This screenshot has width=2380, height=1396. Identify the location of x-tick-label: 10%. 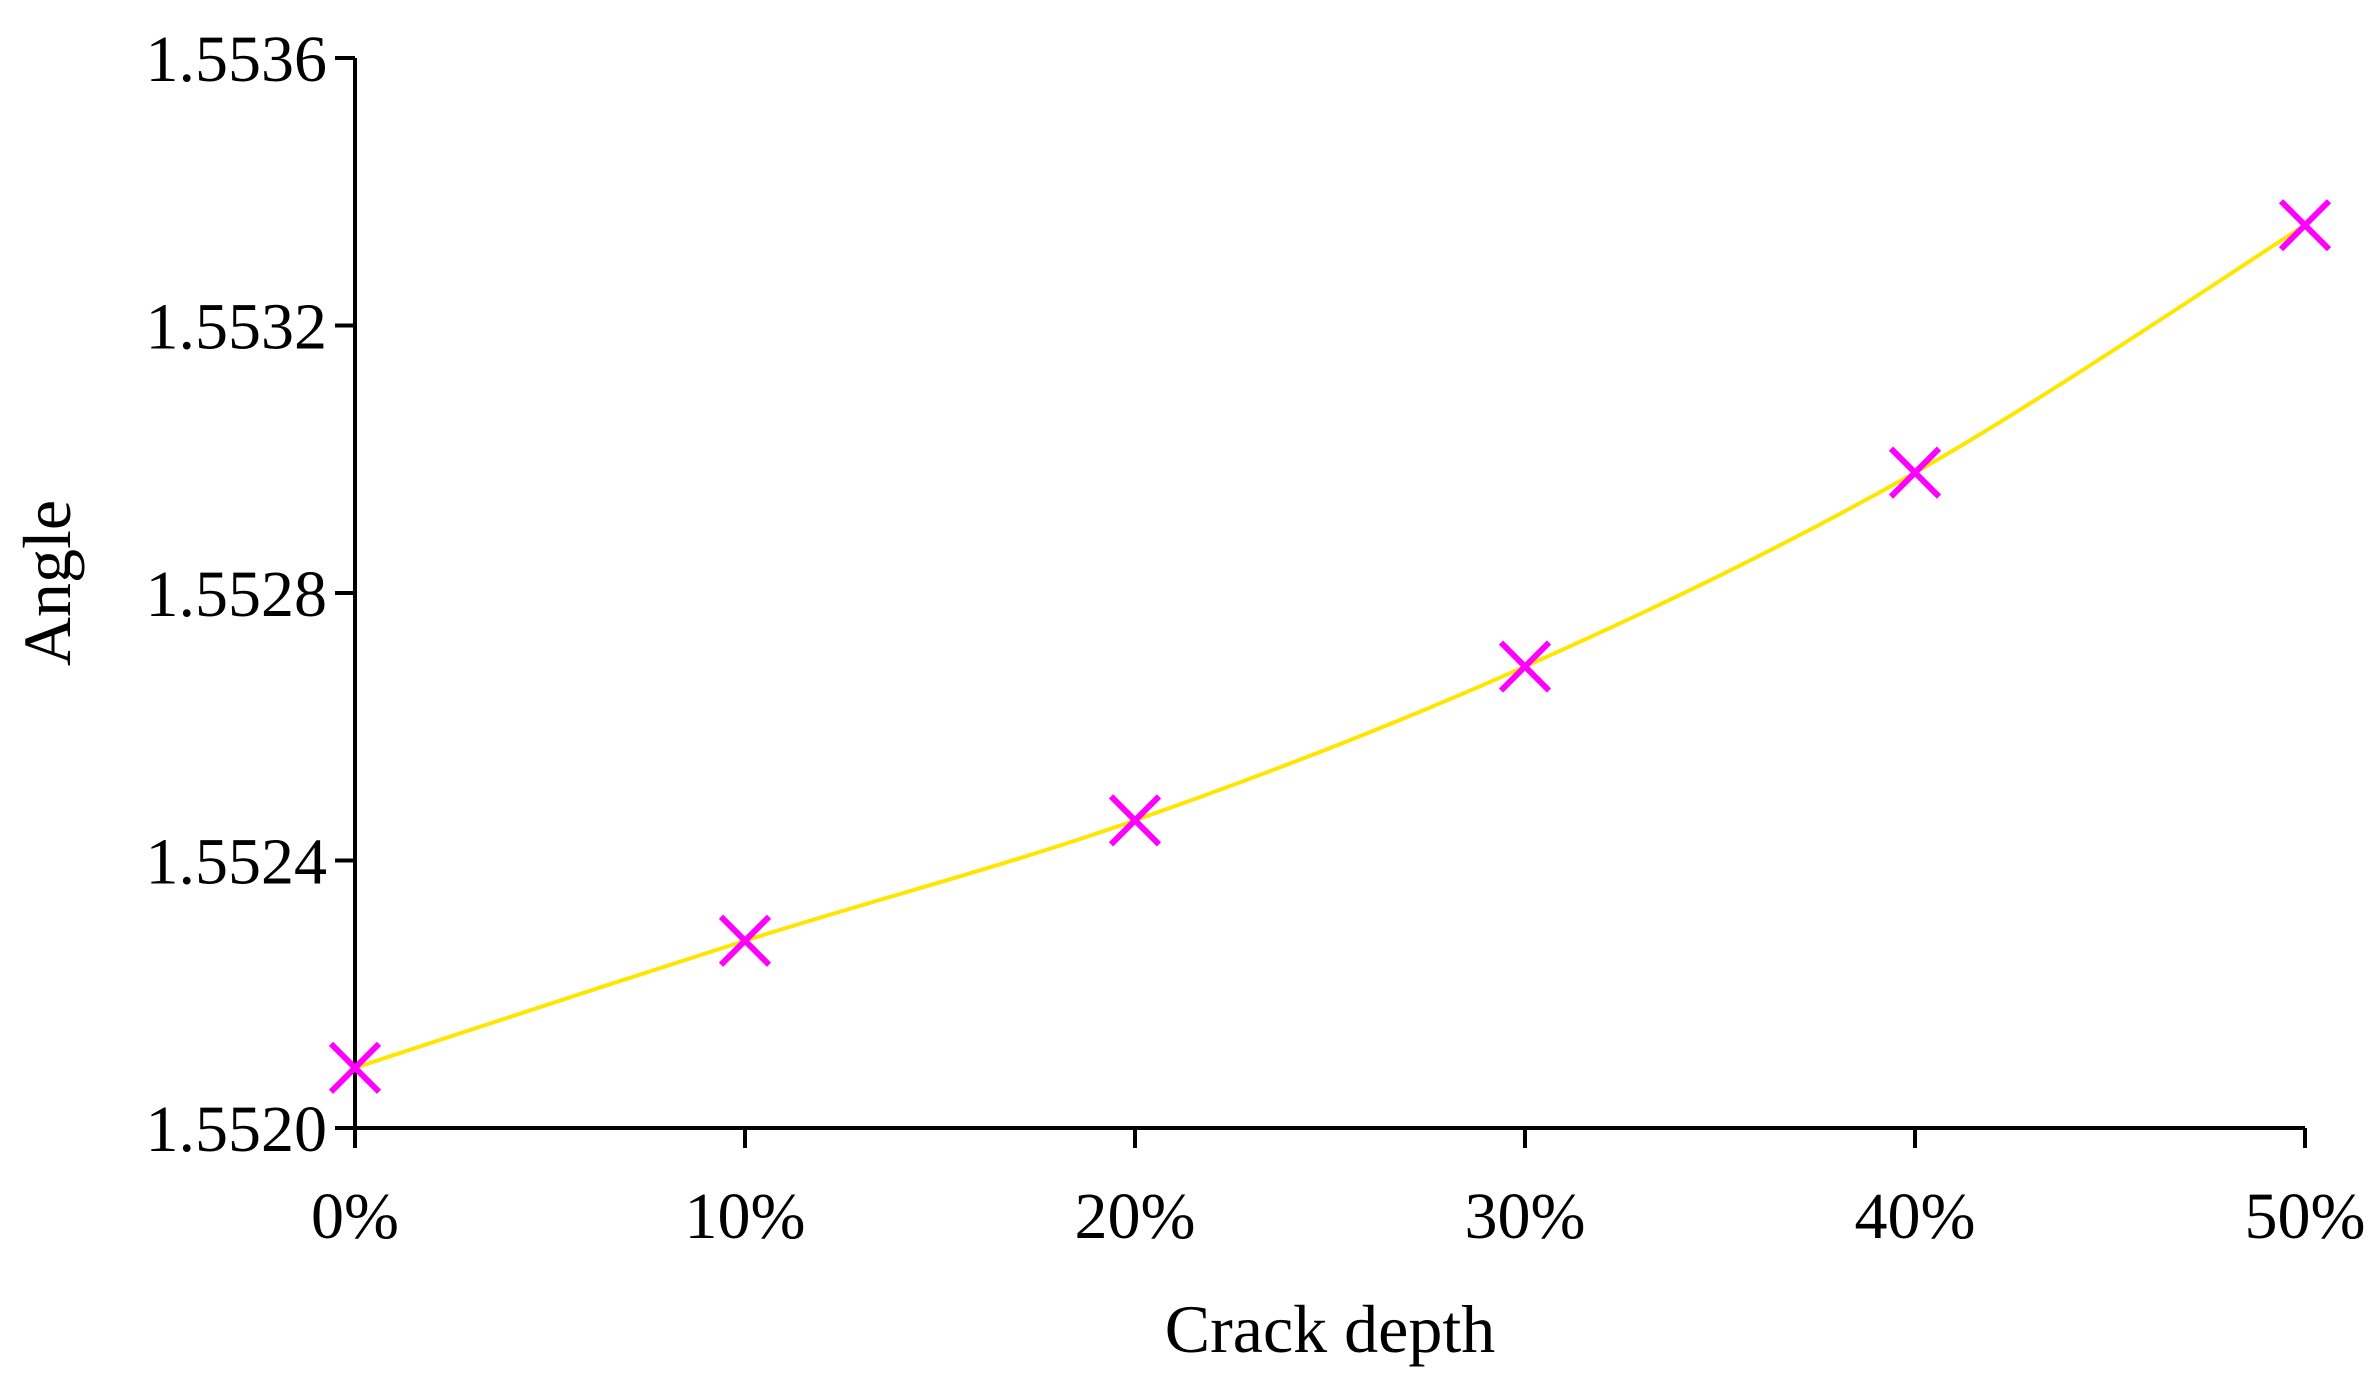
(745, 1216).